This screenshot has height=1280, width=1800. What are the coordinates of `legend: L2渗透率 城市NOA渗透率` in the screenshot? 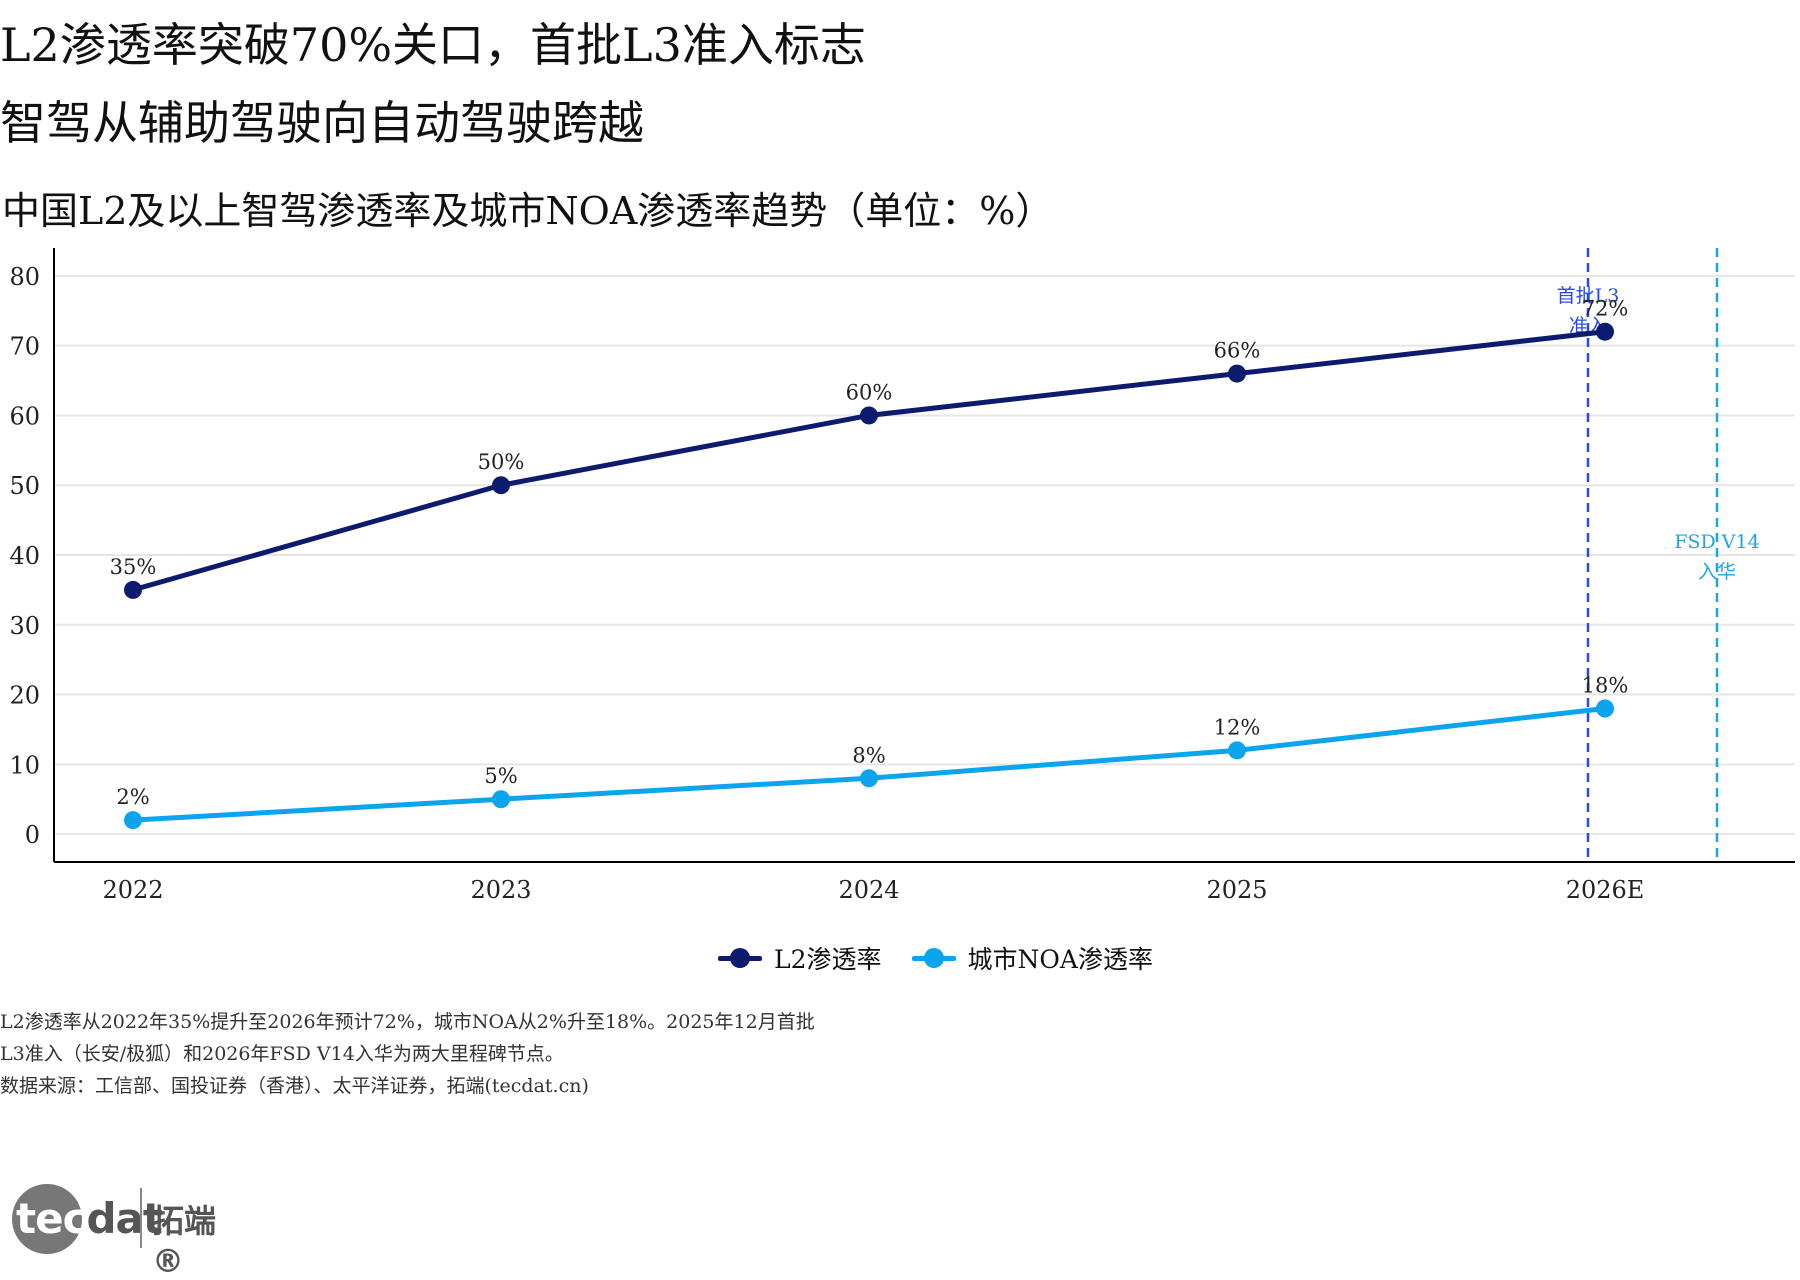 It's located at (935, 958).